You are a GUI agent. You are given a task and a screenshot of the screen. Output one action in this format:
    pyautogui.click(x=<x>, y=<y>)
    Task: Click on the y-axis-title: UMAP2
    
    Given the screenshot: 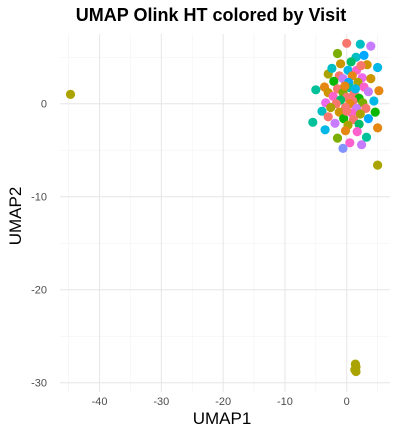 What is the action you would take?
    pyautogui.click(x=15, y=216)
    